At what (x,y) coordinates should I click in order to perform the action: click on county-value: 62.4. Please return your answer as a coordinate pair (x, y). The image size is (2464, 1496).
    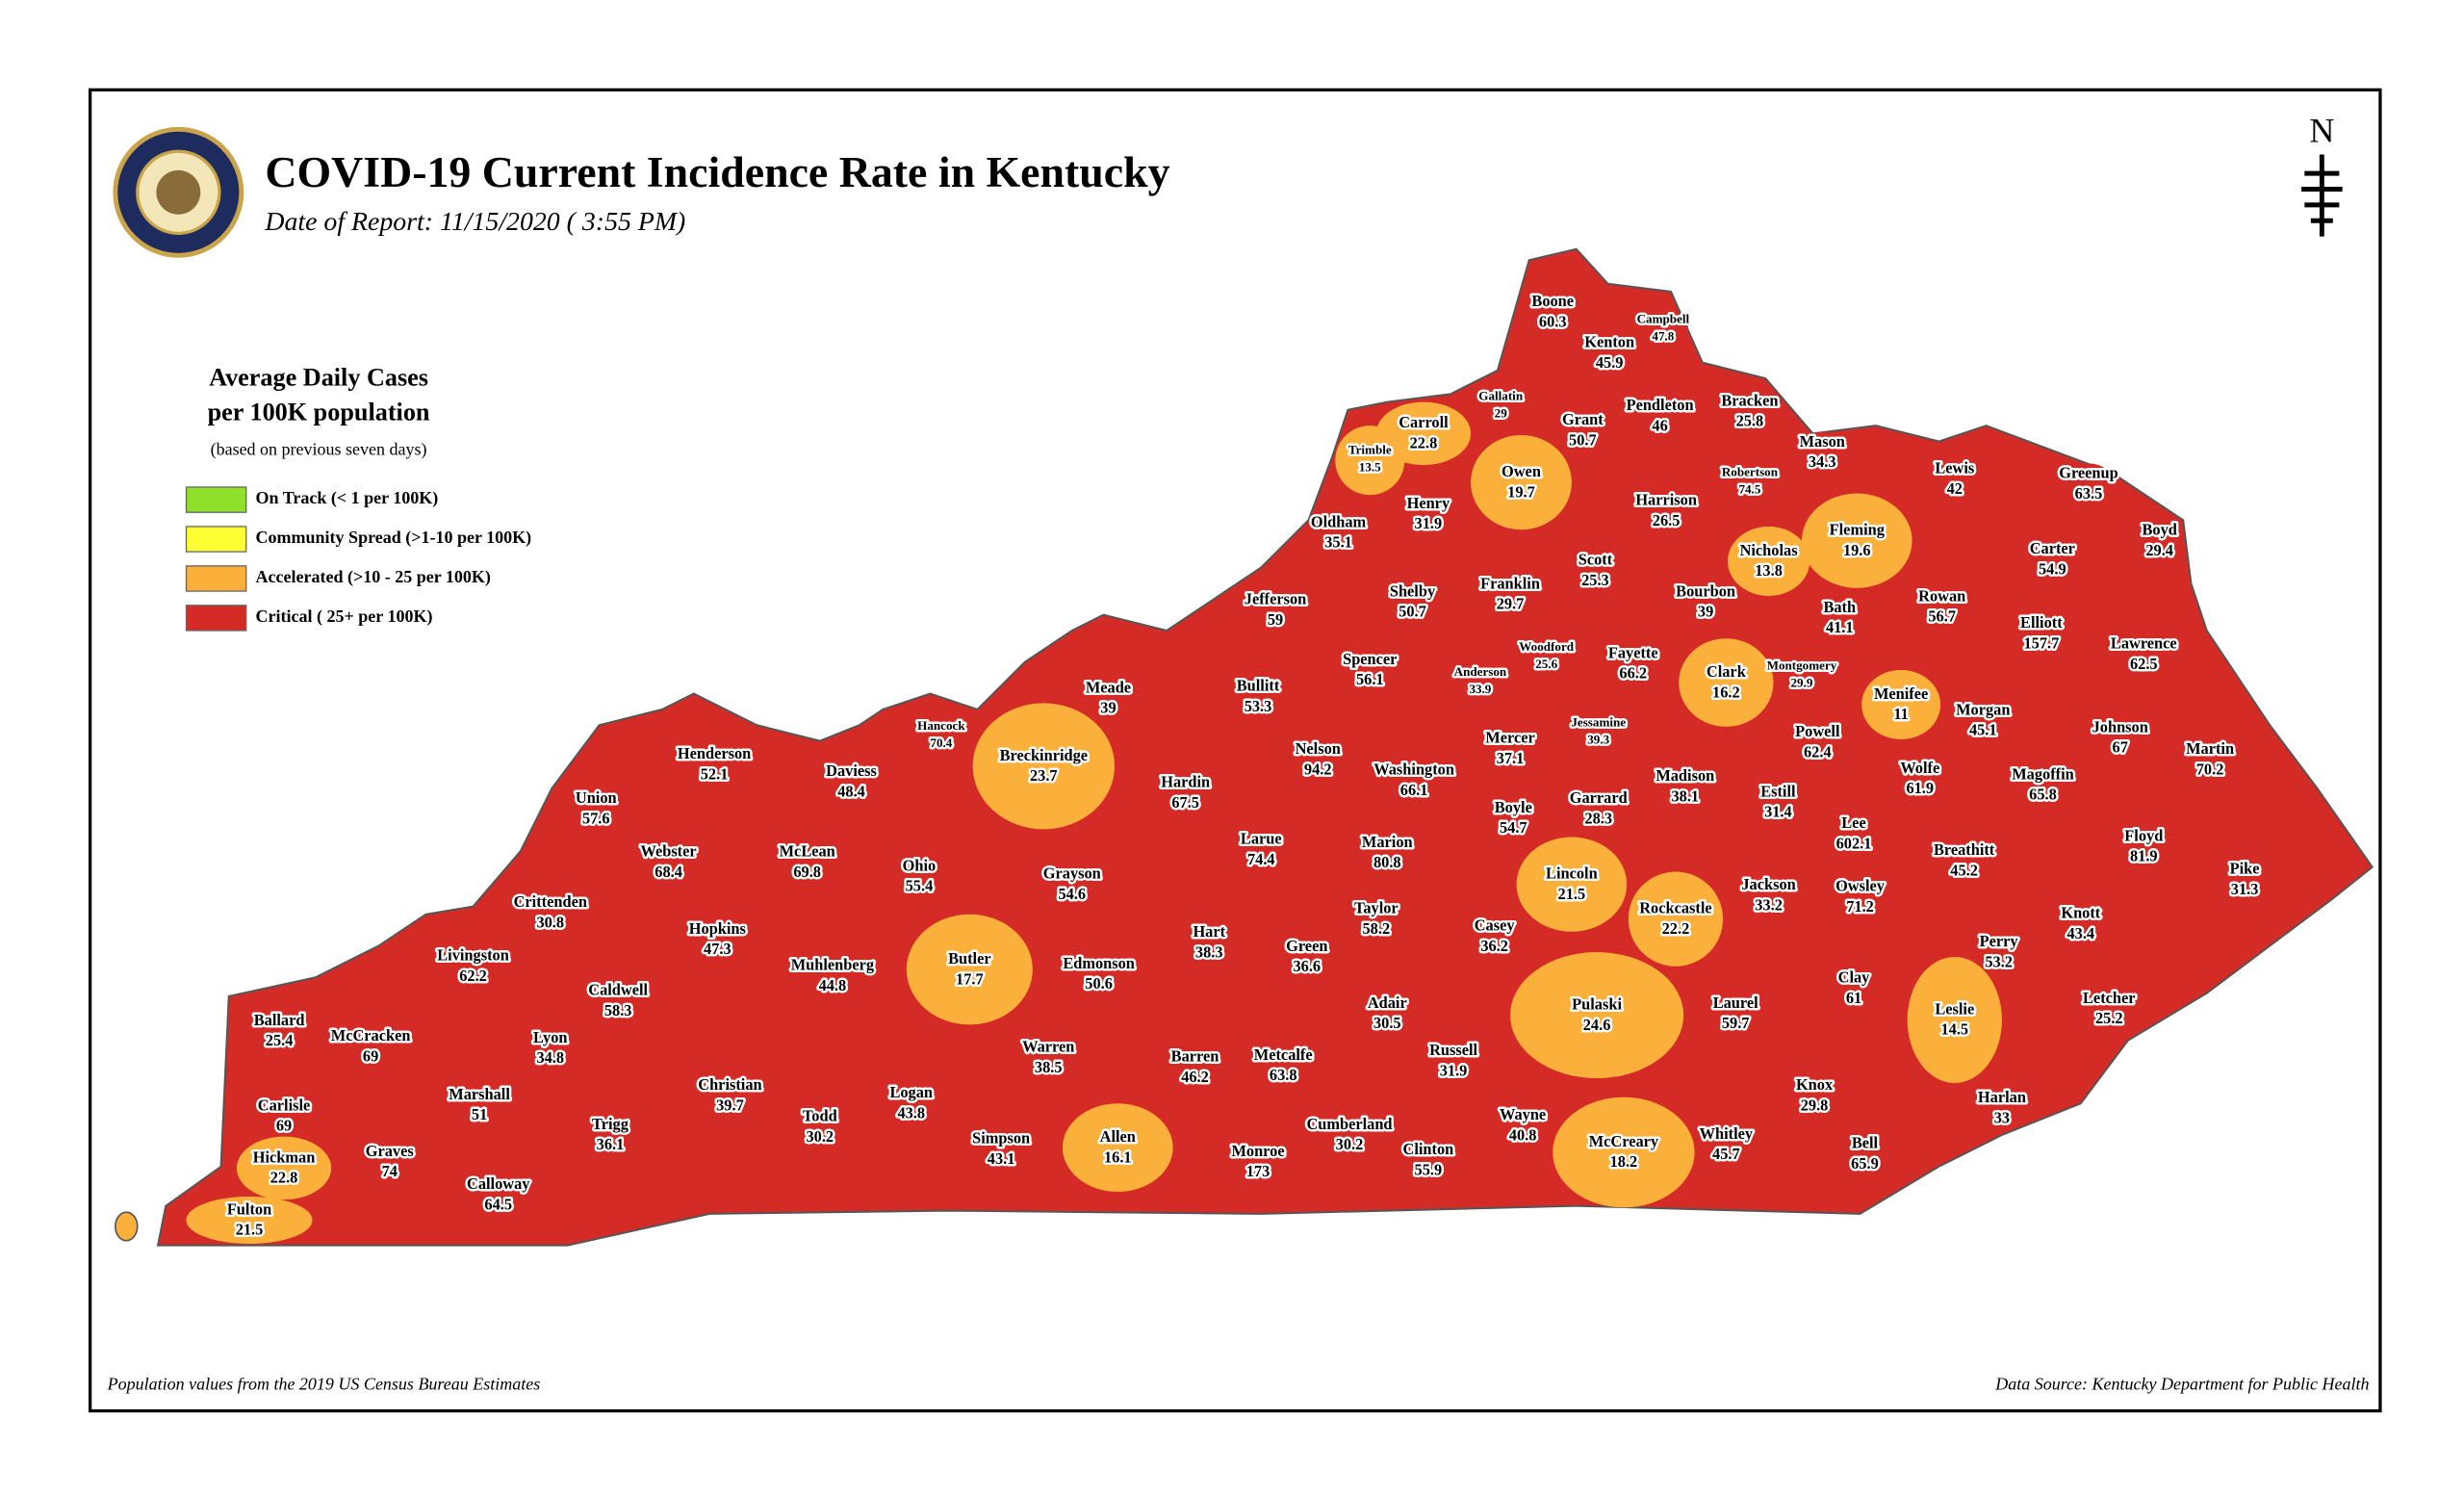
    Looking at the image, I should click on (1818, 751).